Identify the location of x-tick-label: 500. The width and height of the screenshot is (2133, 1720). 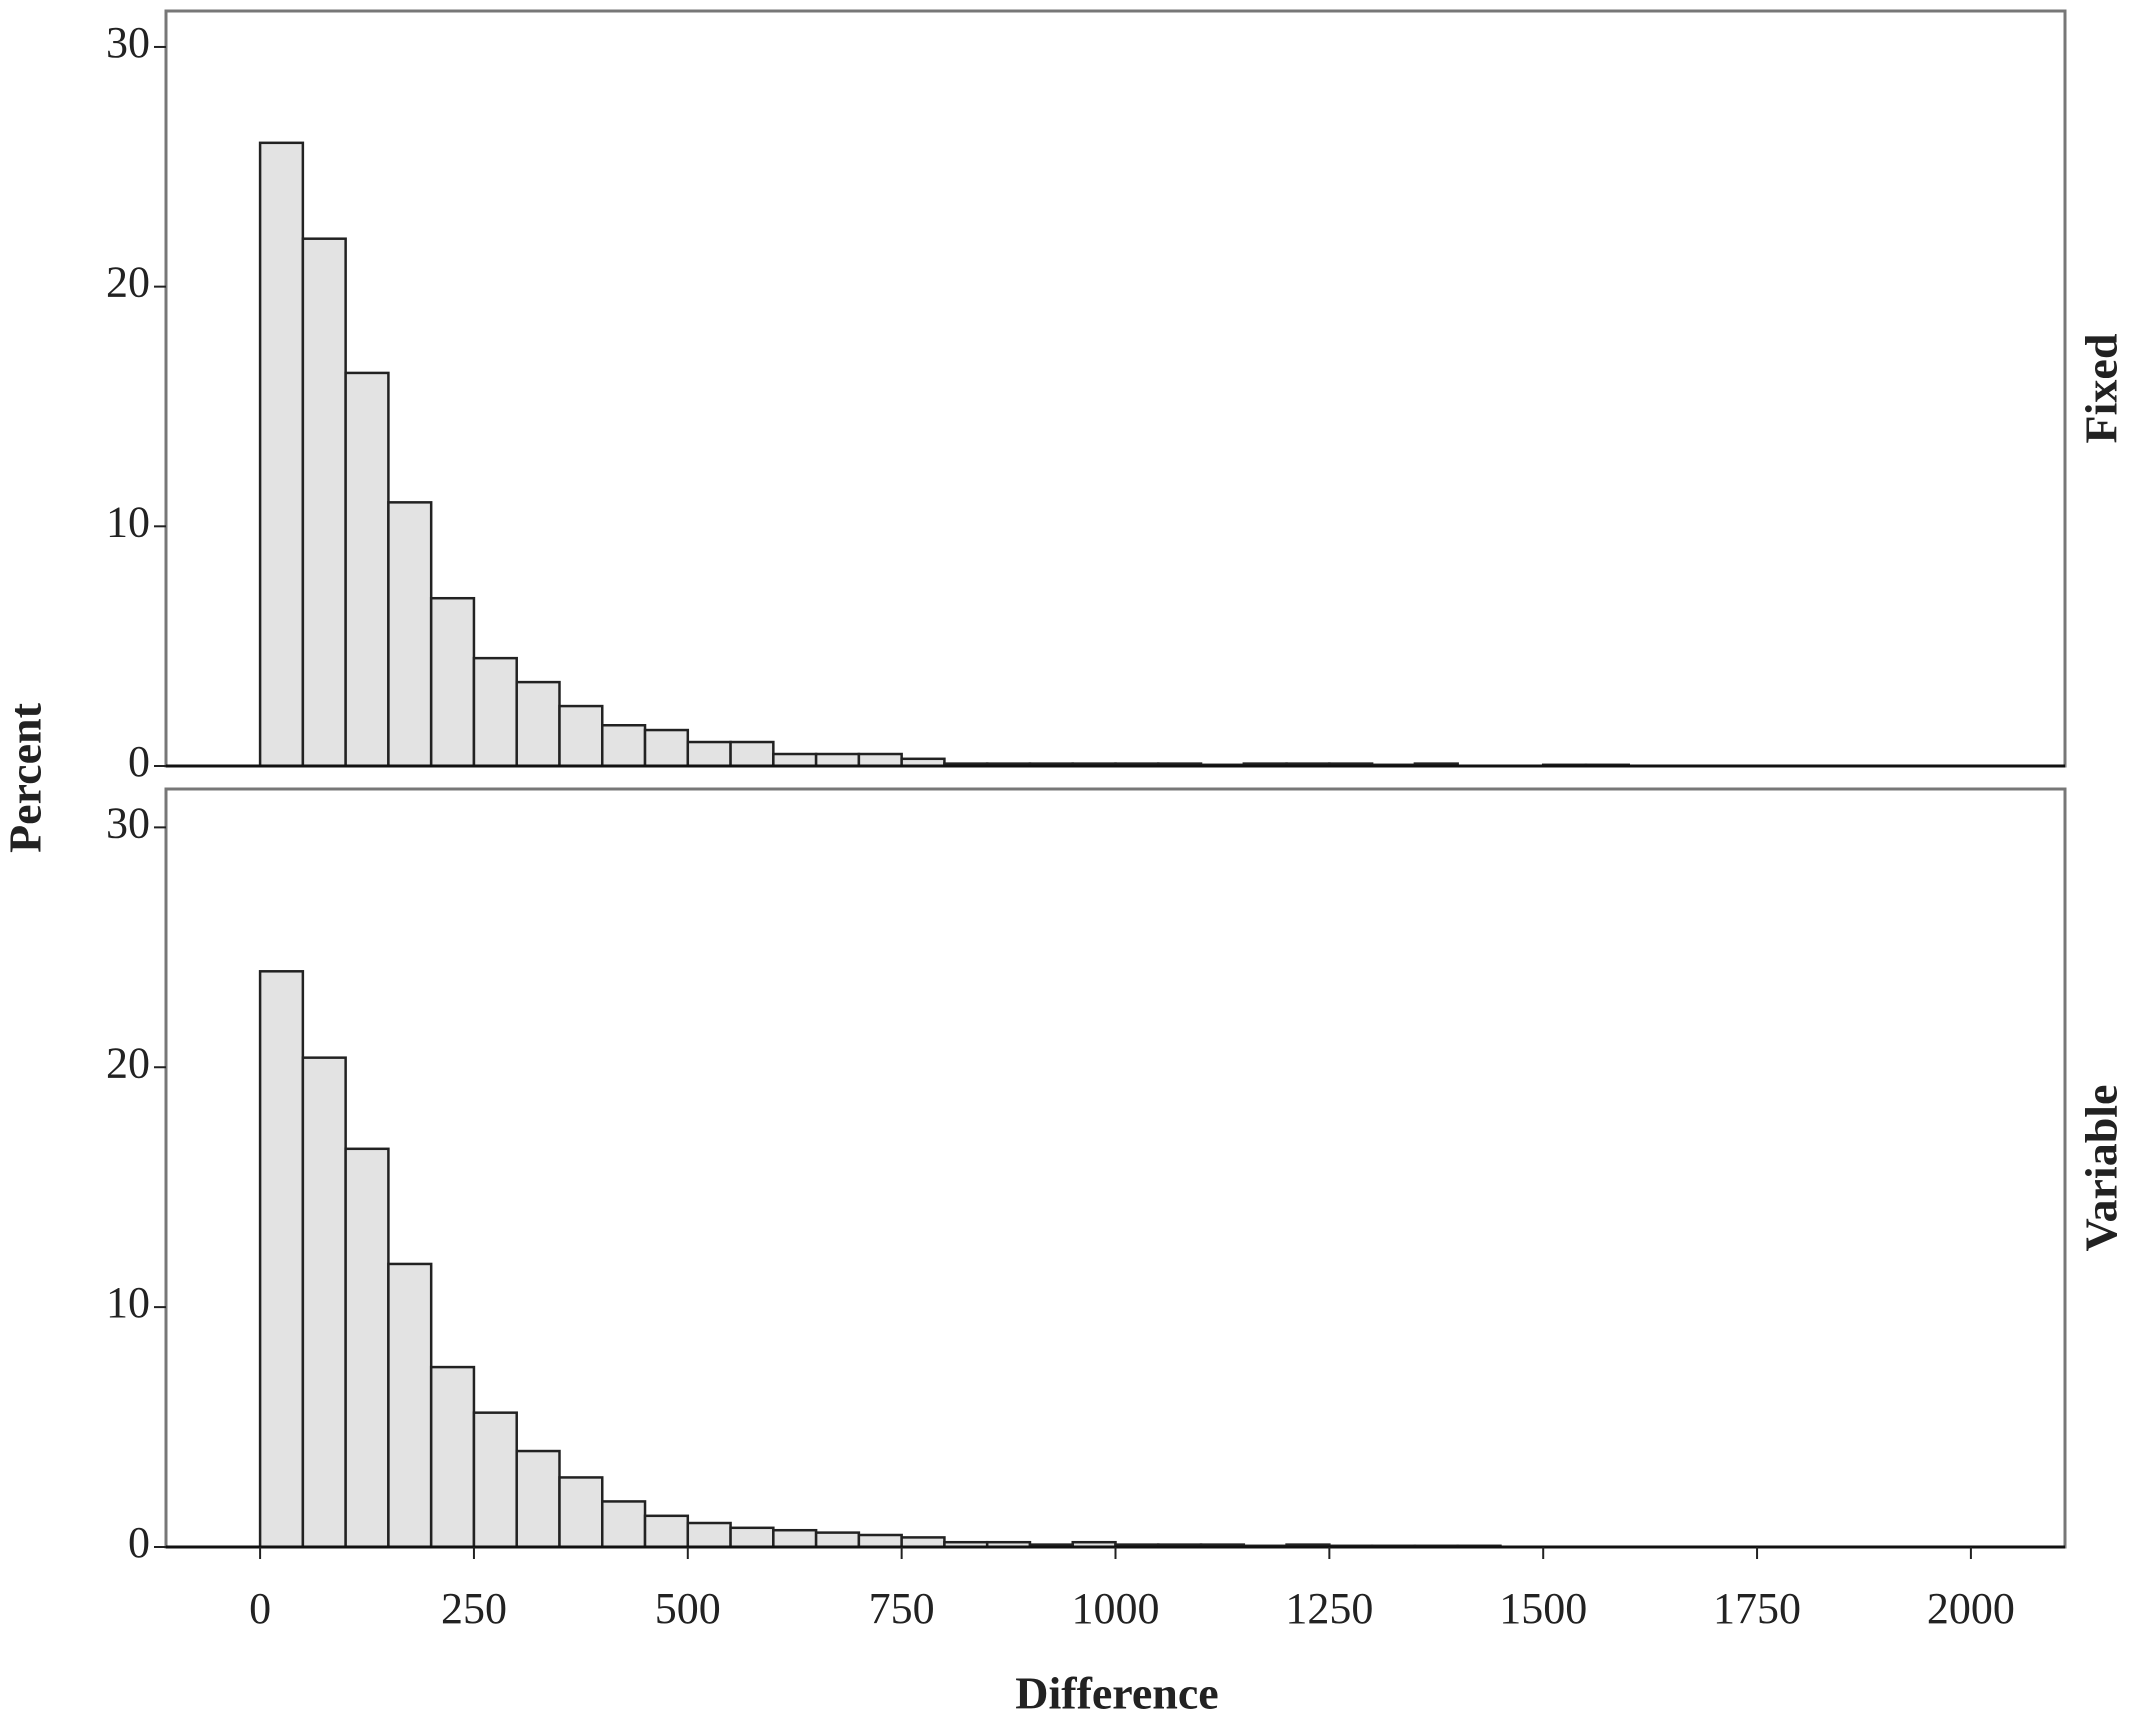
(688, 1608).